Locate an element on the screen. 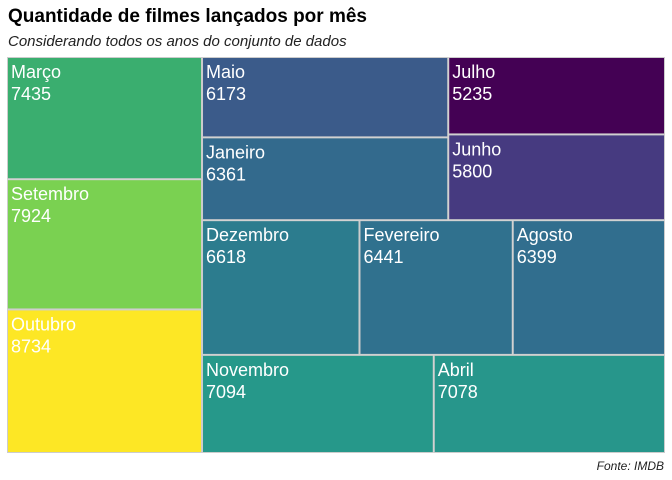 The height and width of the screenshot is (480, 672). treemap-value: 8734 is located at coordinates (31, 346).